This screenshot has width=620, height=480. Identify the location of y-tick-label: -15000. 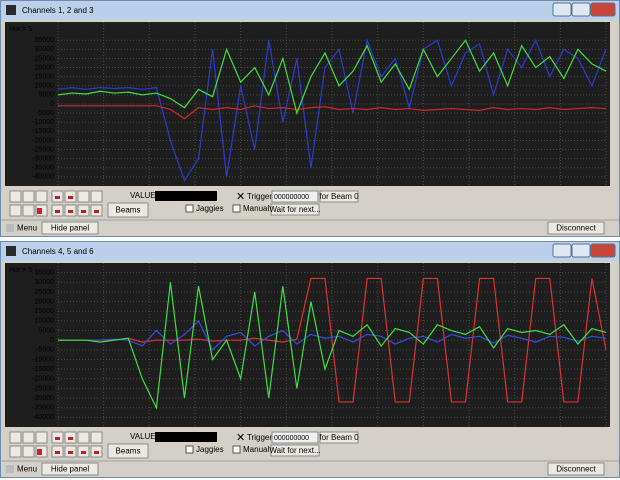
(43, 131).